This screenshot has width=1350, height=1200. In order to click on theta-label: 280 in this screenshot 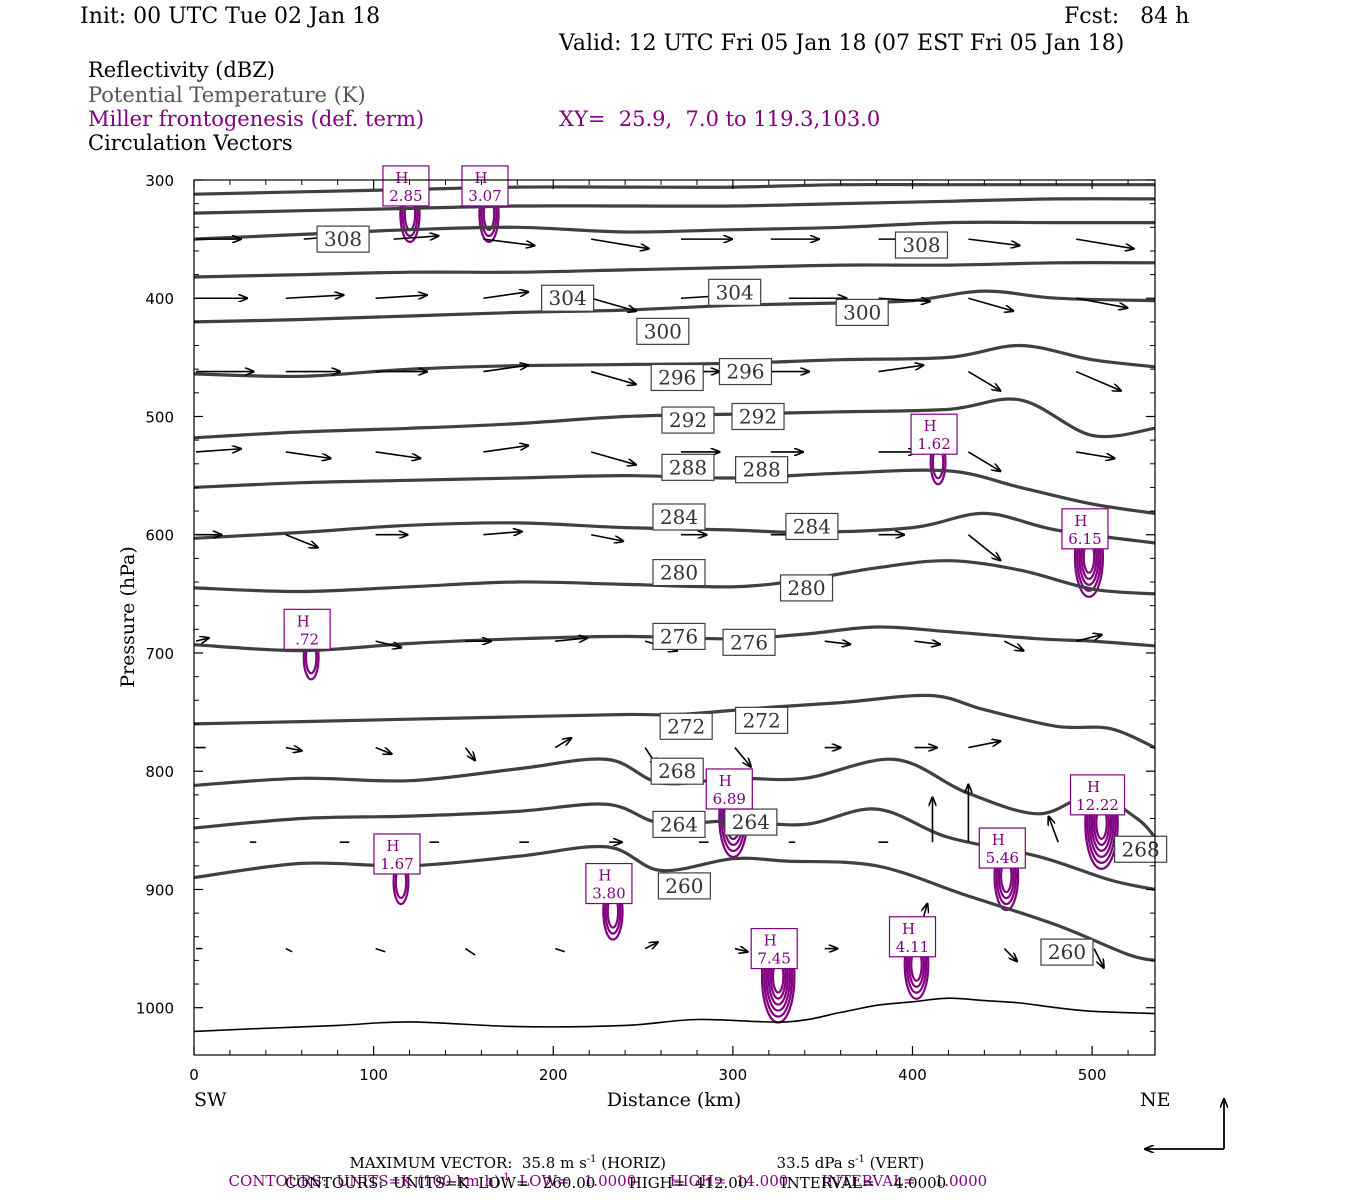, I will do `click(679, 572)`.